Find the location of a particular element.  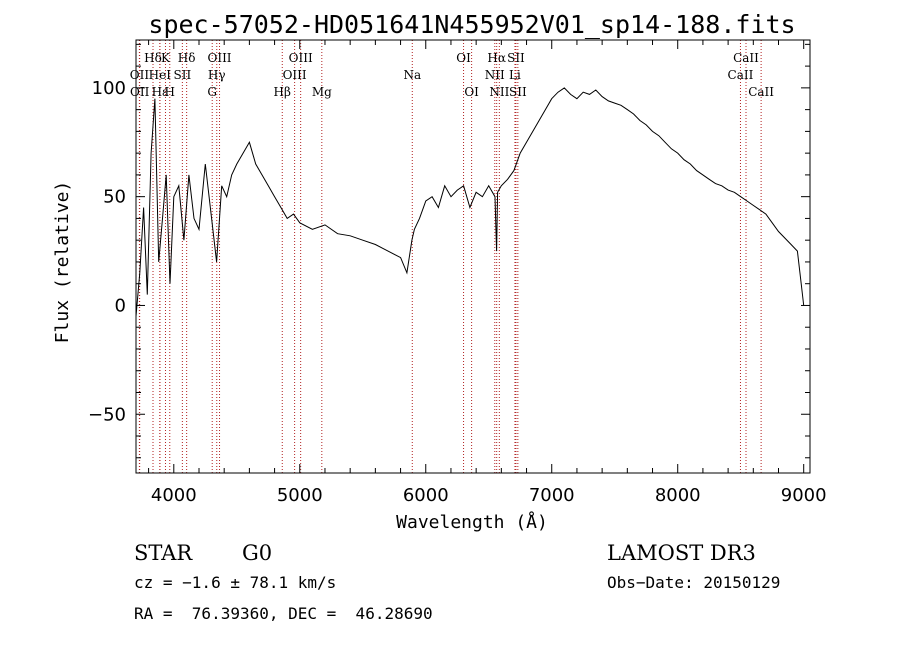

y-tick-label: 0 is located at coordinates (120, 305).